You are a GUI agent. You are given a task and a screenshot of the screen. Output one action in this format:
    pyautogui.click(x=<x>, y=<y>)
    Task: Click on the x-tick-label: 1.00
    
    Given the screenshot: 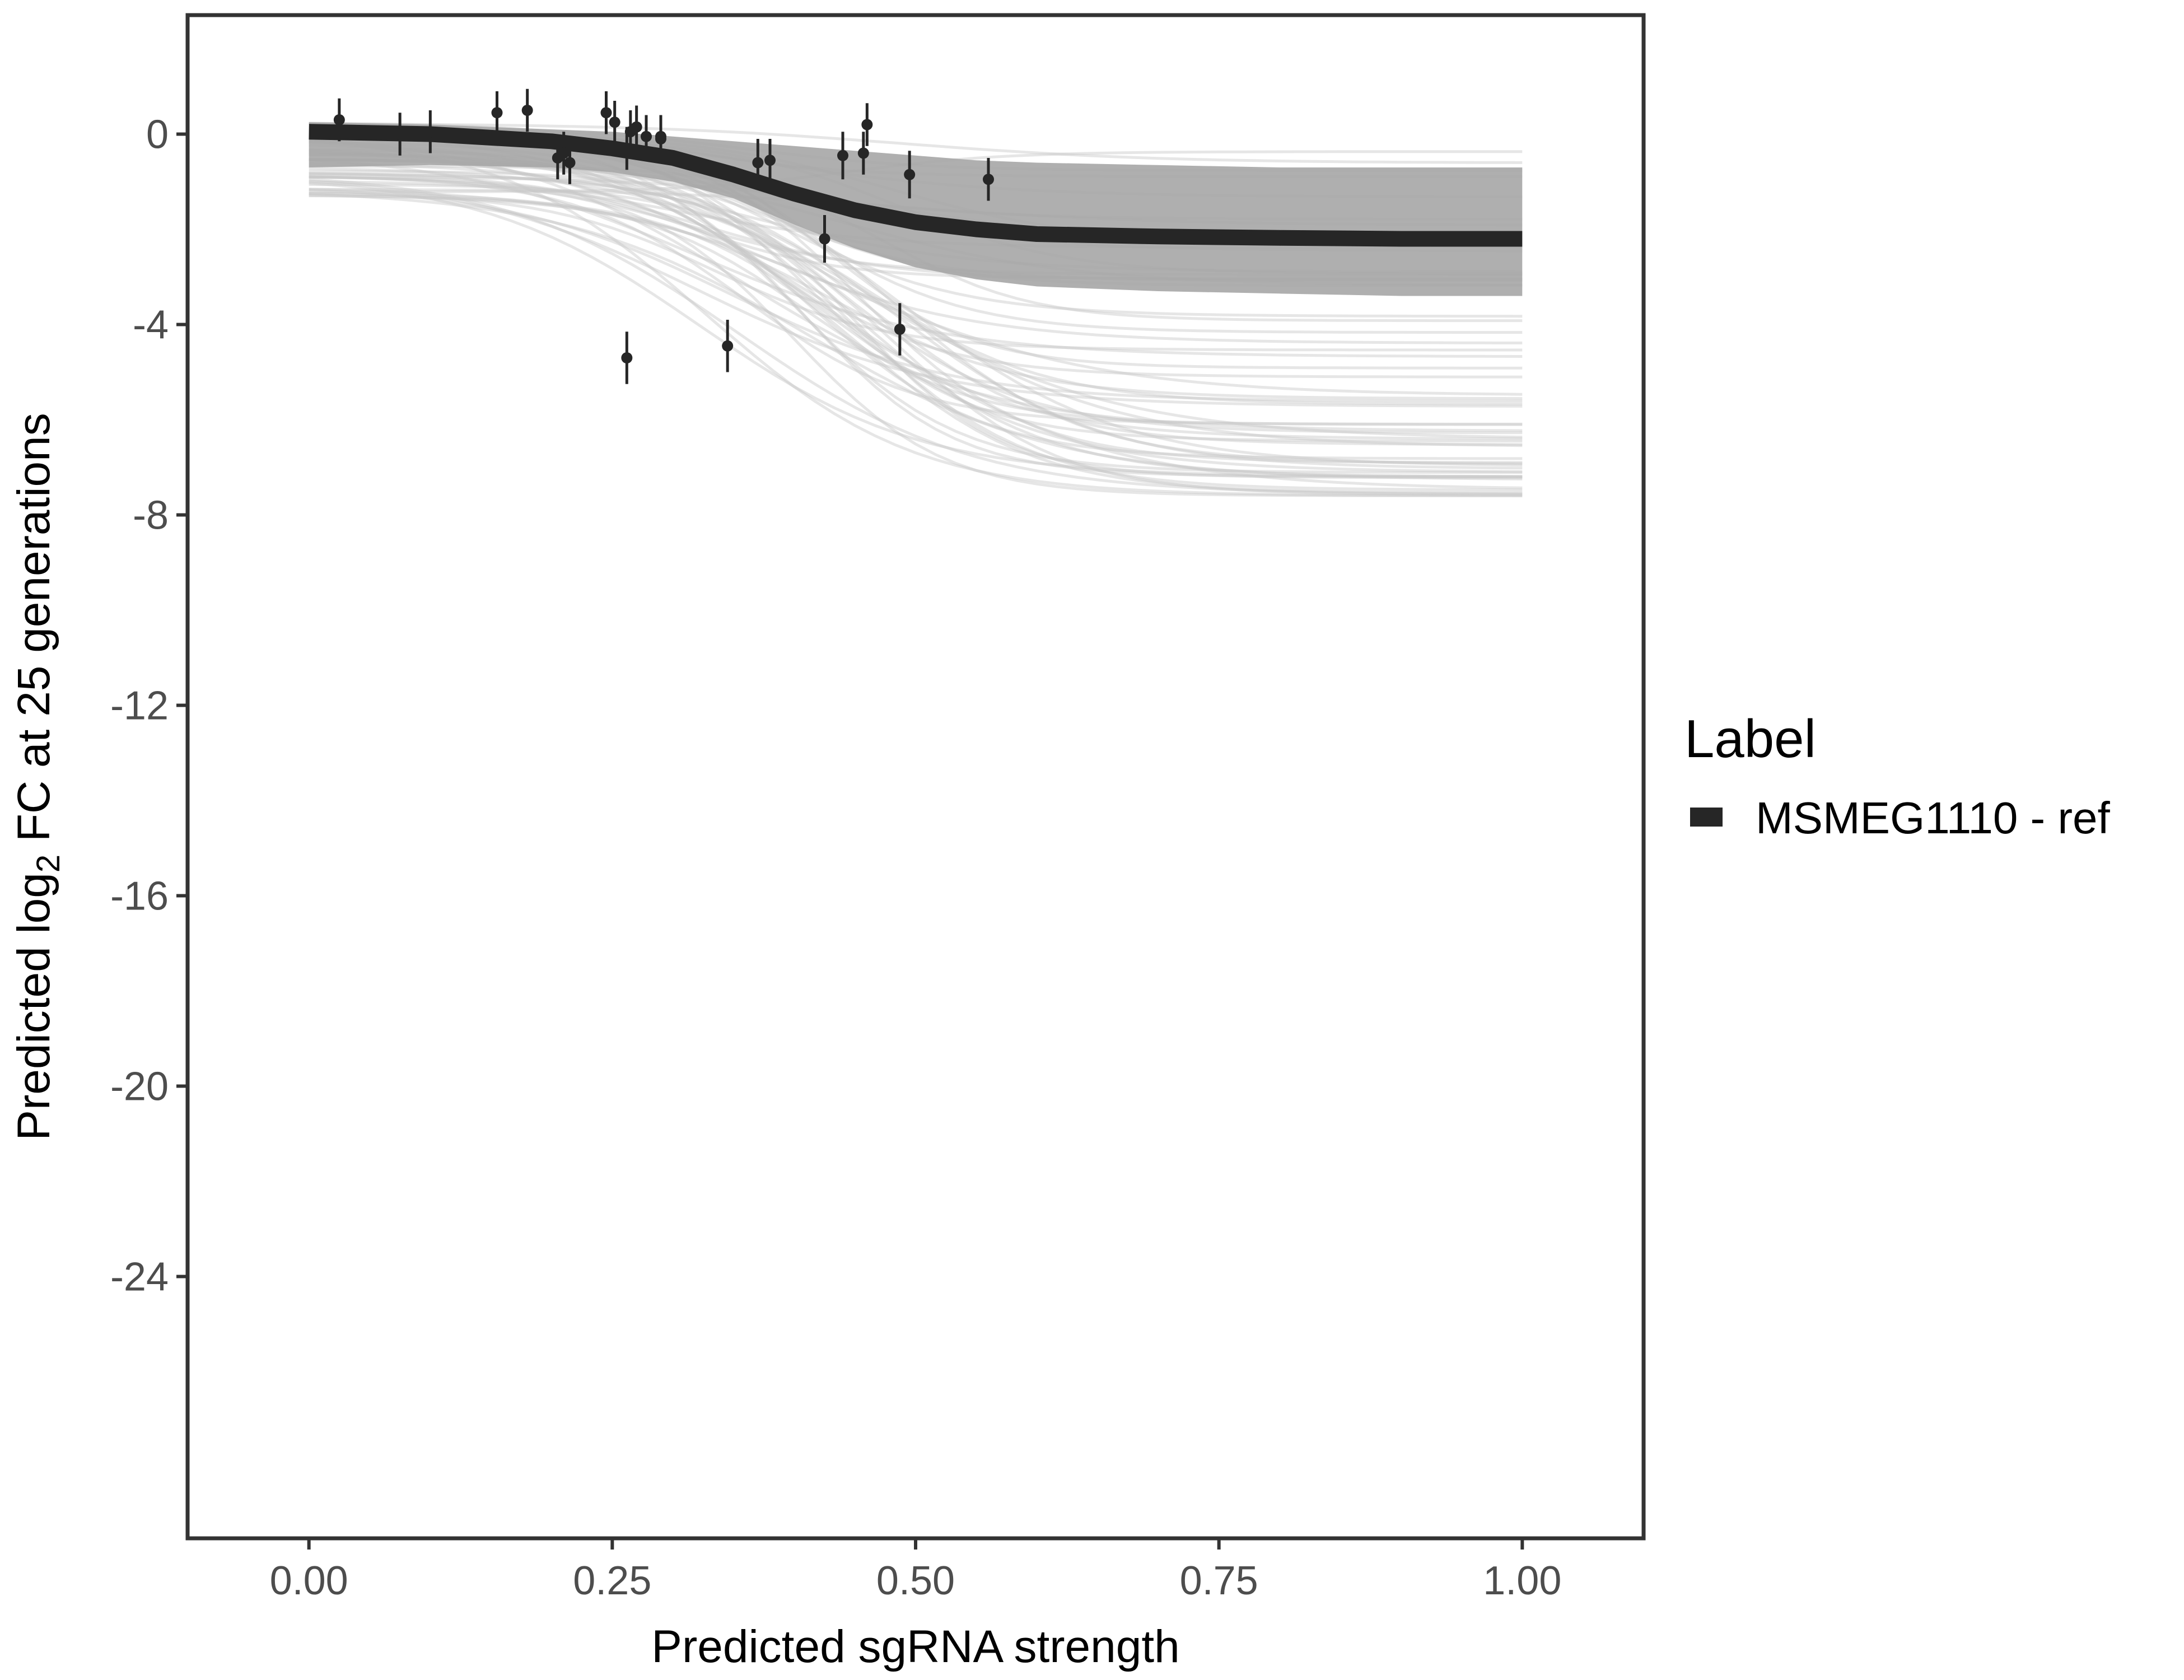 What is the action you would take?
    pyautogui.click(x=1522, y=1581)
    